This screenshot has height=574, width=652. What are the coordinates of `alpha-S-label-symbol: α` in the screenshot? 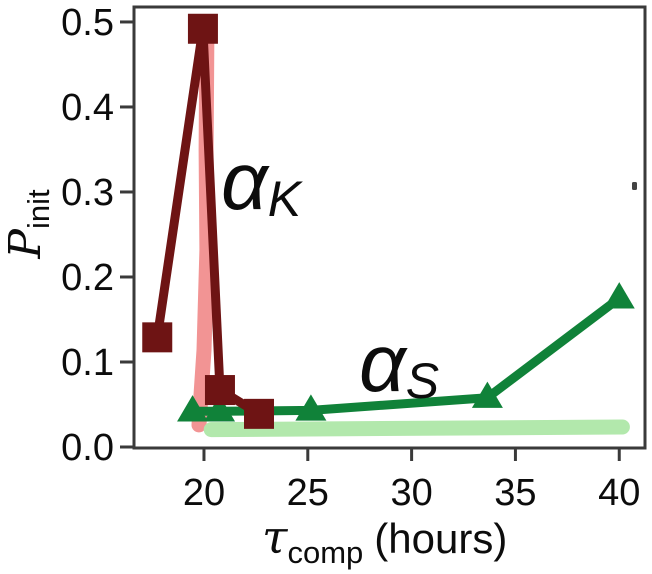 It's located at (383, 363).